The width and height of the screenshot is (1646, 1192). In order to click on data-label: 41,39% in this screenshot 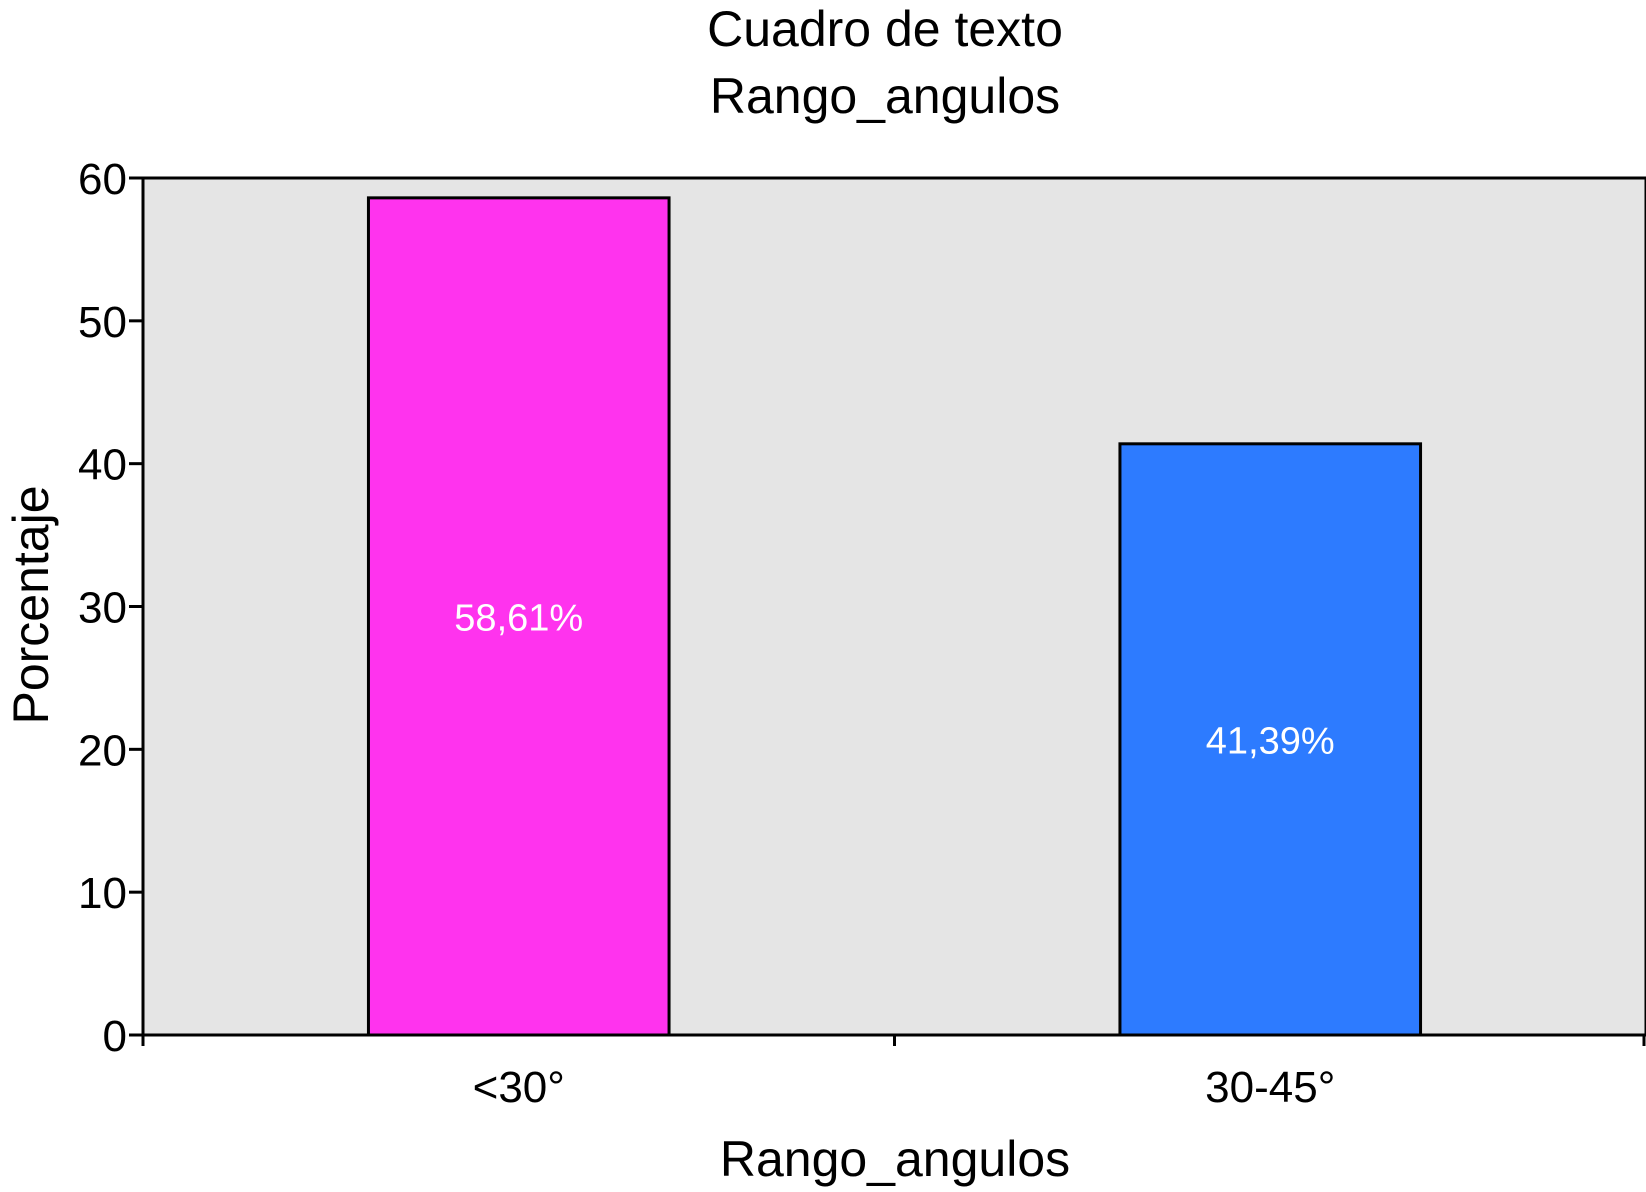, I will do `click(1270, 741)`.